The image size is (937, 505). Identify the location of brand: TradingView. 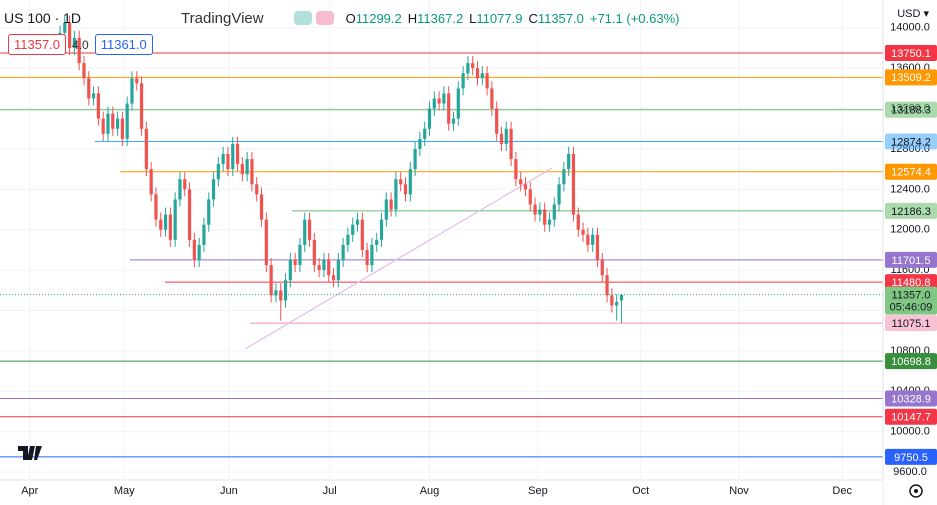
(222, 18).